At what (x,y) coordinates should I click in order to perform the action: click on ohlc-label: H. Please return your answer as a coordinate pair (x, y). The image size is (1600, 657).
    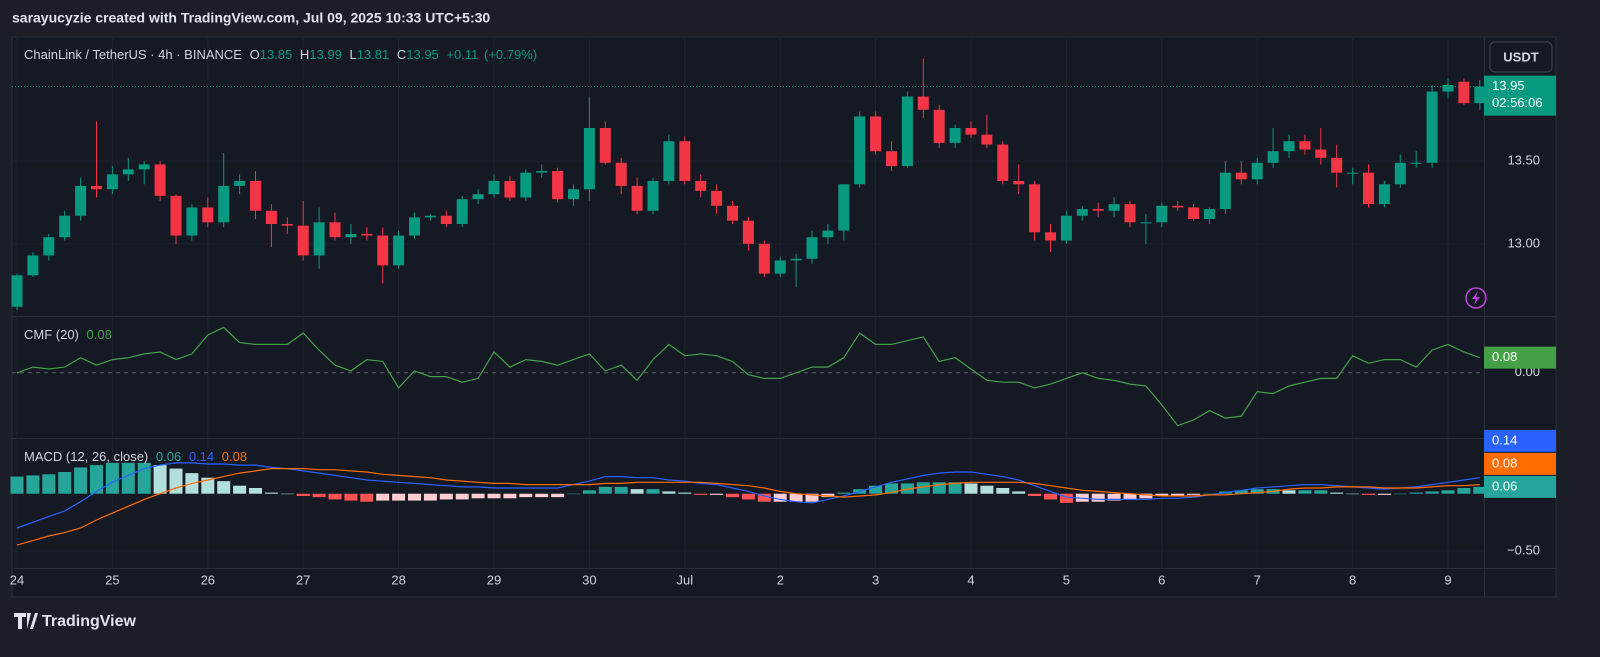
    Looking at the image, I should click on (304, 54).